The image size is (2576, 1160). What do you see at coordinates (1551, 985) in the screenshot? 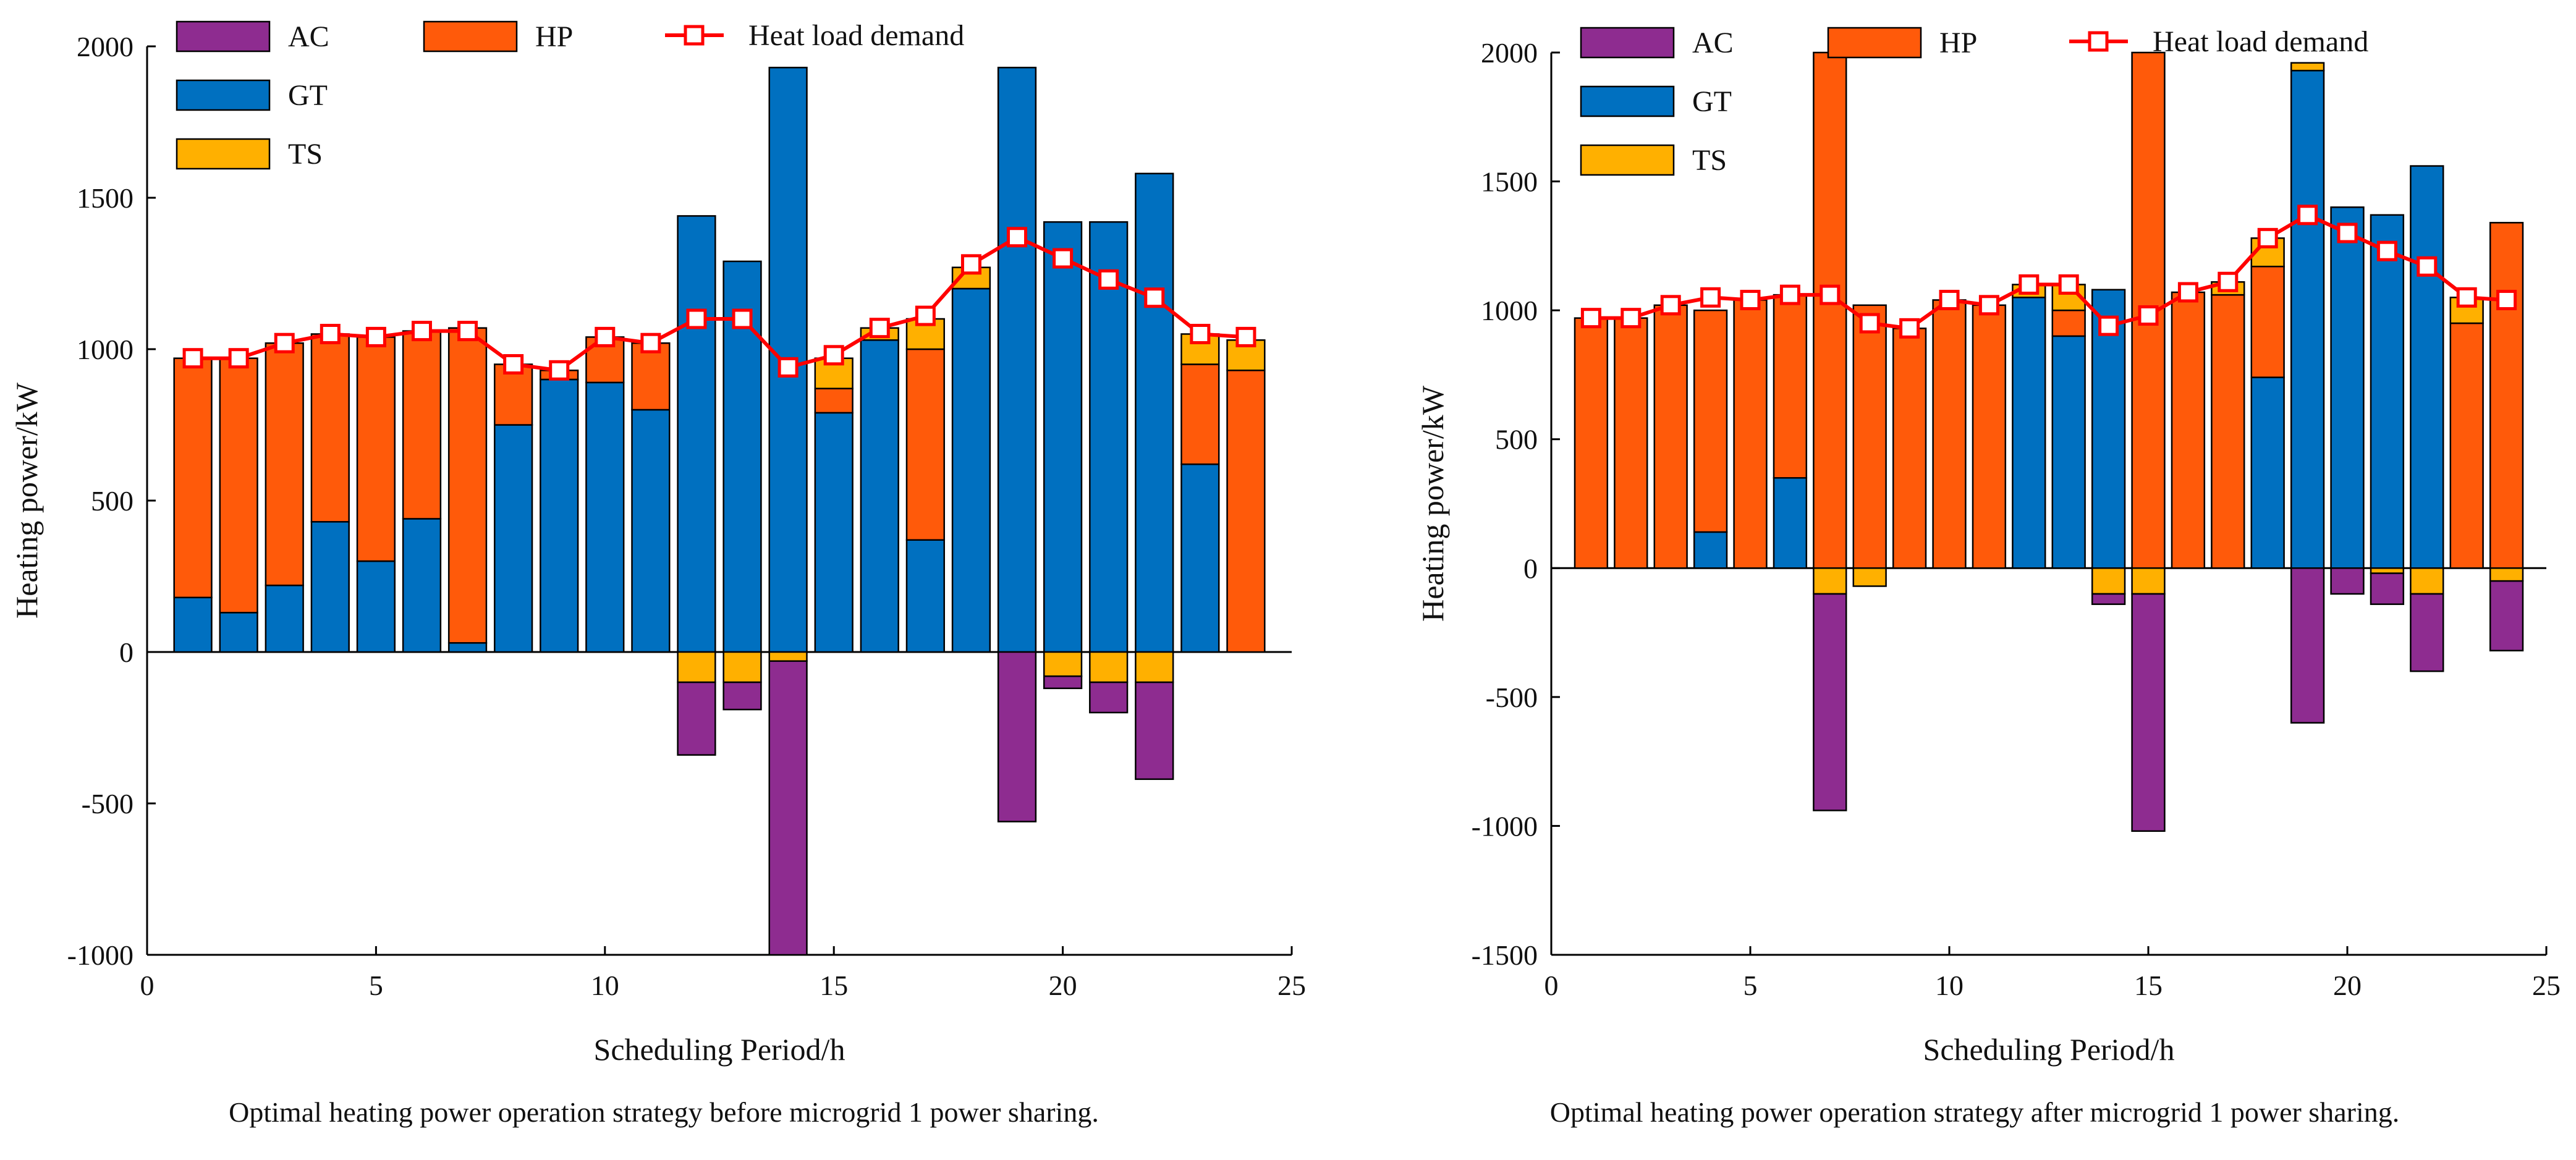
I see `x-tick-label: 0` at bounding box center [1551, 985].